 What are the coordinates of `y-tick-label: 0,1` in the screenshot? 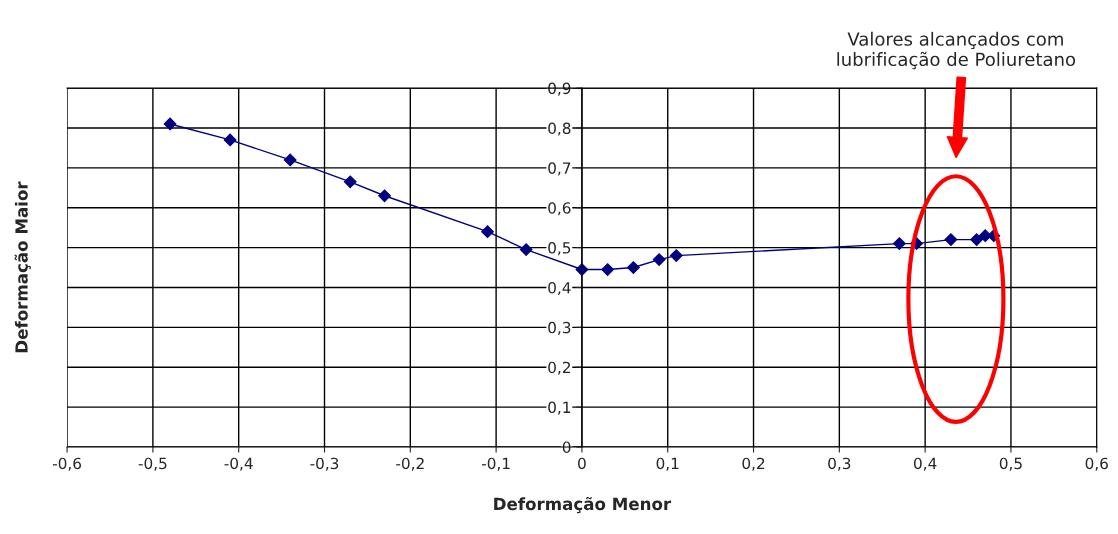 It's located at (559, 408).